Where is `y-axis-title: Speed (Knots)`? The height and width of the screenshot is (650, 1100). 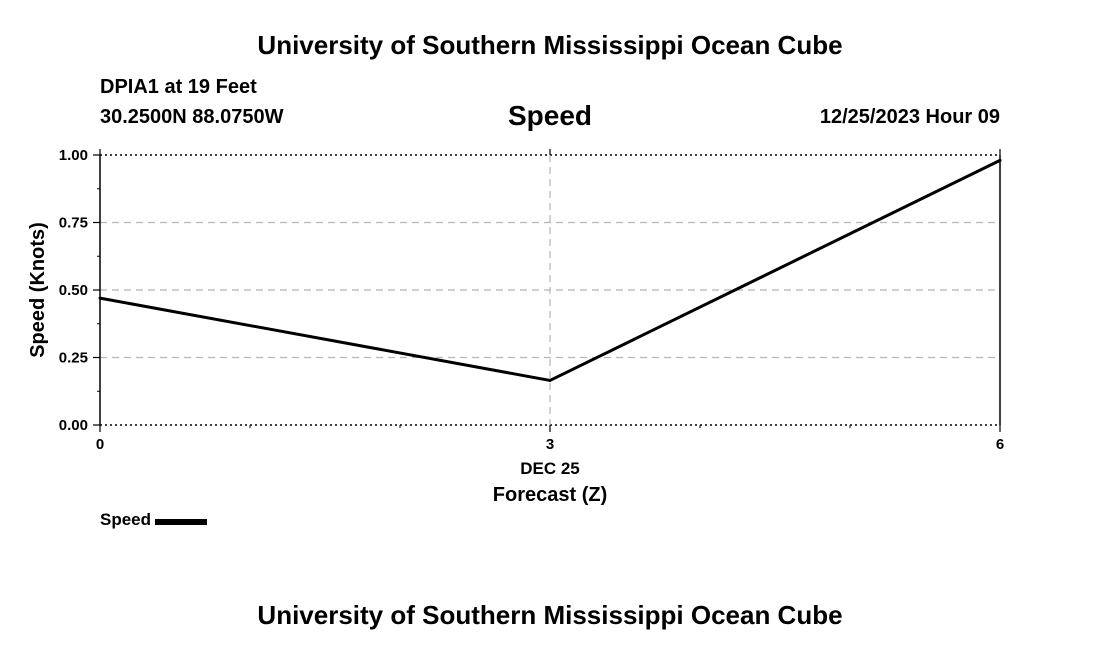
y-axis-title: Speed (Knots) is located at coordinates (38, 290).